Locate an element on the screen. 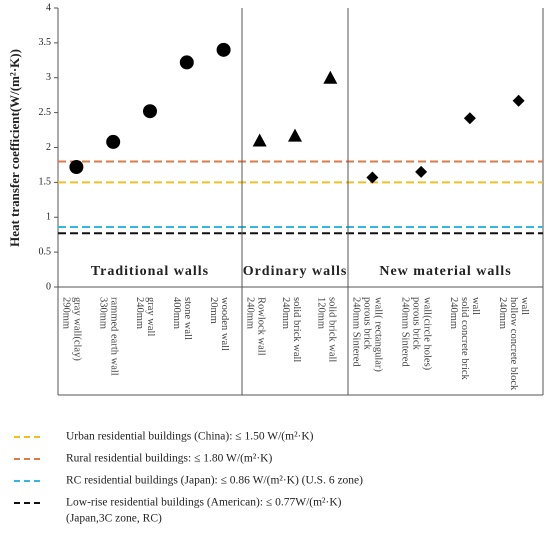 The height and width of the screenshot is (533, 550). x-tick-label: rammed earth wall is located at coordinates (113, 336).